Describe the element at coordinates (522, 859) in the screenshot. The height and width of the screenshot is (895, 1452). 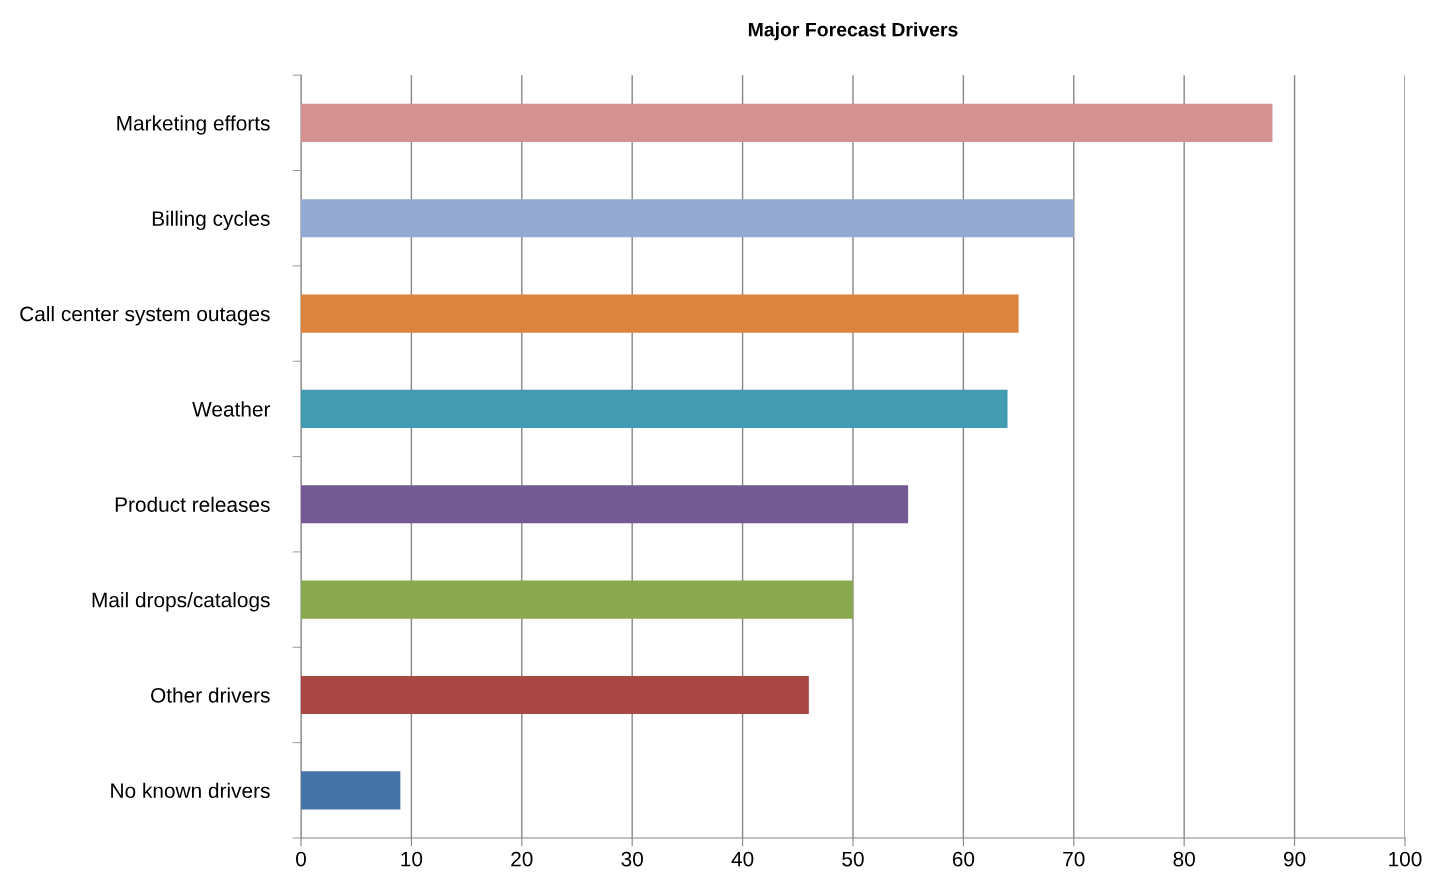
I see `x-tick-label: 20` at that location.